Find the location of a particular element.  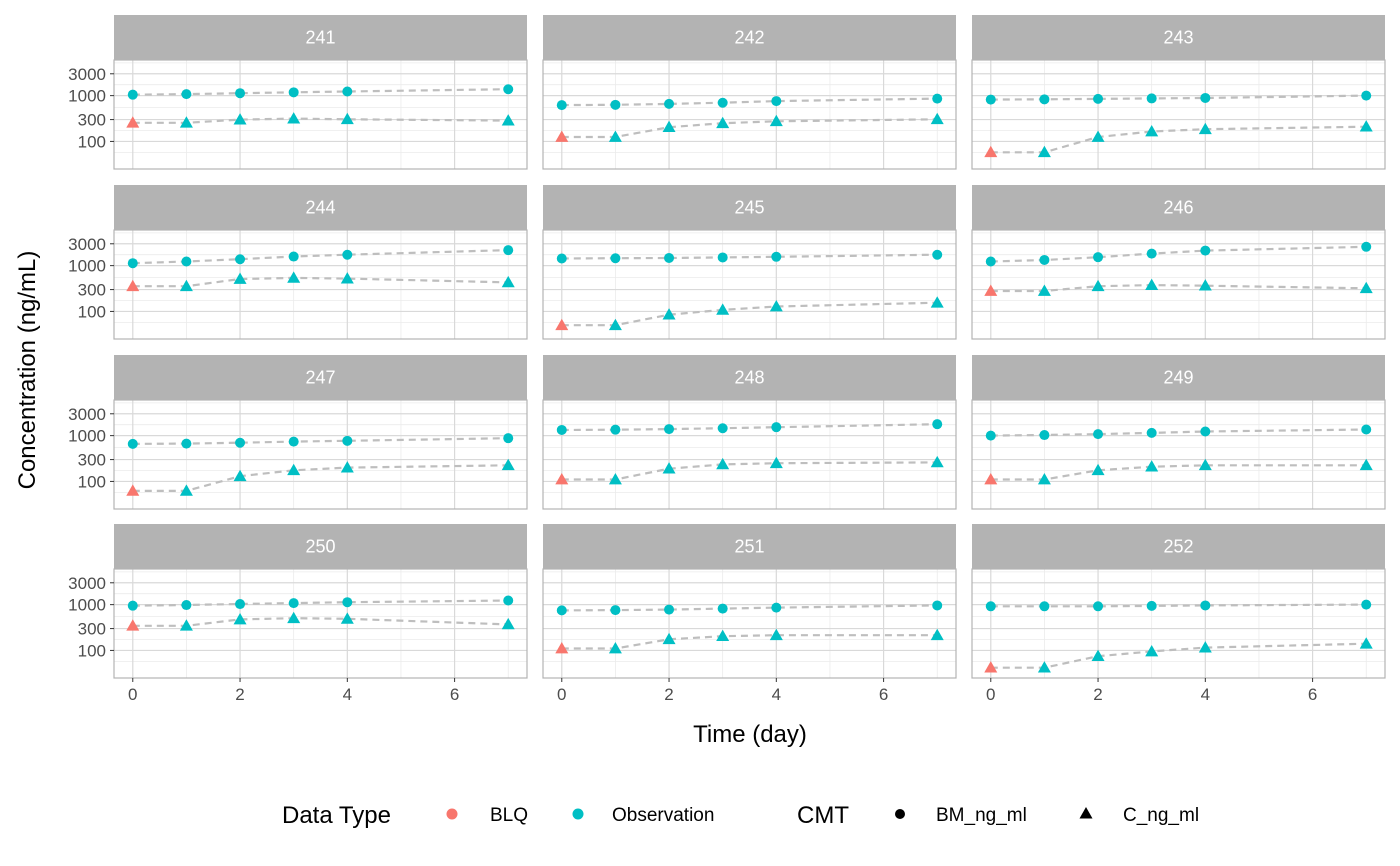

series-line-242-BM_ng_ml is located at coordinates (749, 102).